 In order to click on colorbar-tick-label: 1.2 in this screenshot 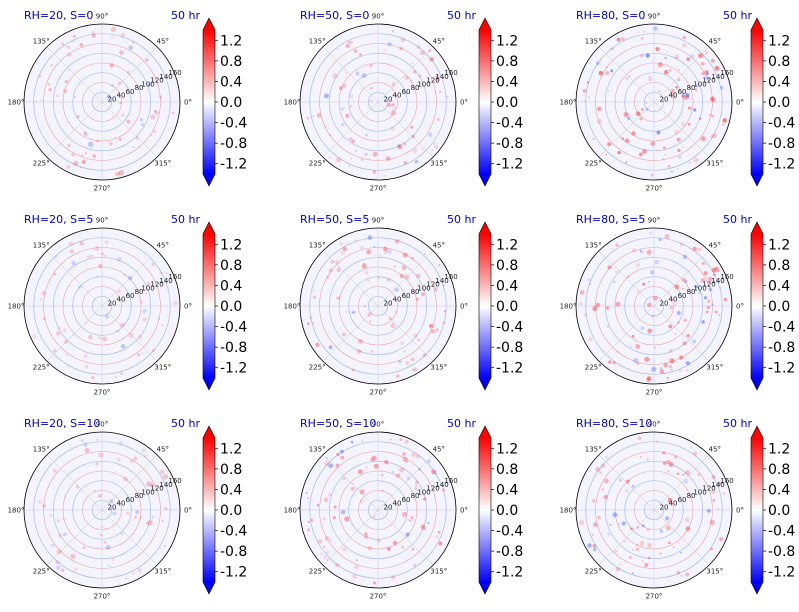, I will do `click(779, 449)`.